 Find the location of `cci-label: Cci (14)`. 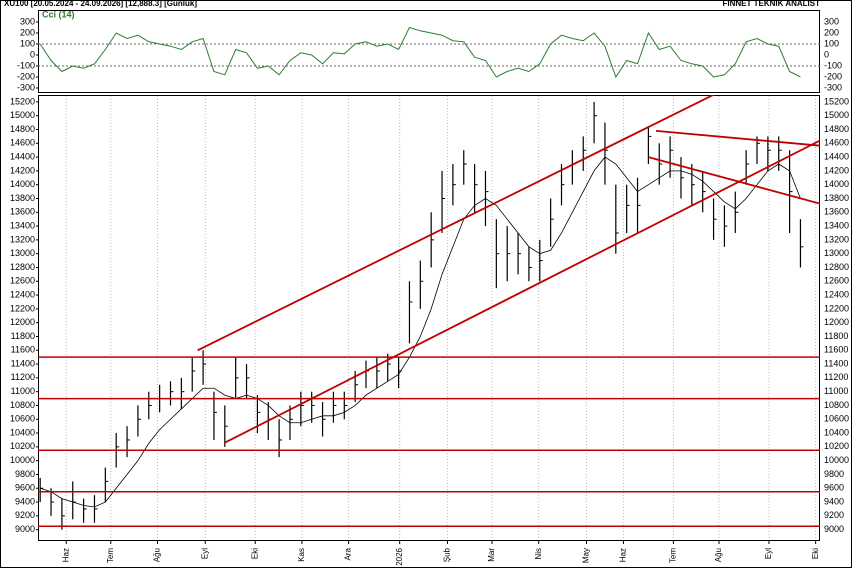

cci-label: Cci (14) is located at coordinates (58, 14).